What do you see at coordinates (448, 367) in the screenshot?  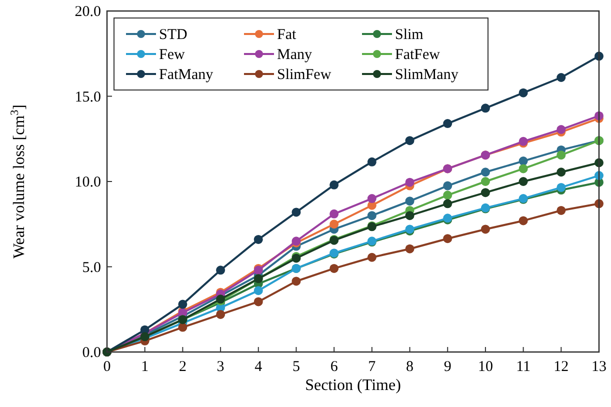 I see `x-tick-label: 9` at bounding box center [448, 367].